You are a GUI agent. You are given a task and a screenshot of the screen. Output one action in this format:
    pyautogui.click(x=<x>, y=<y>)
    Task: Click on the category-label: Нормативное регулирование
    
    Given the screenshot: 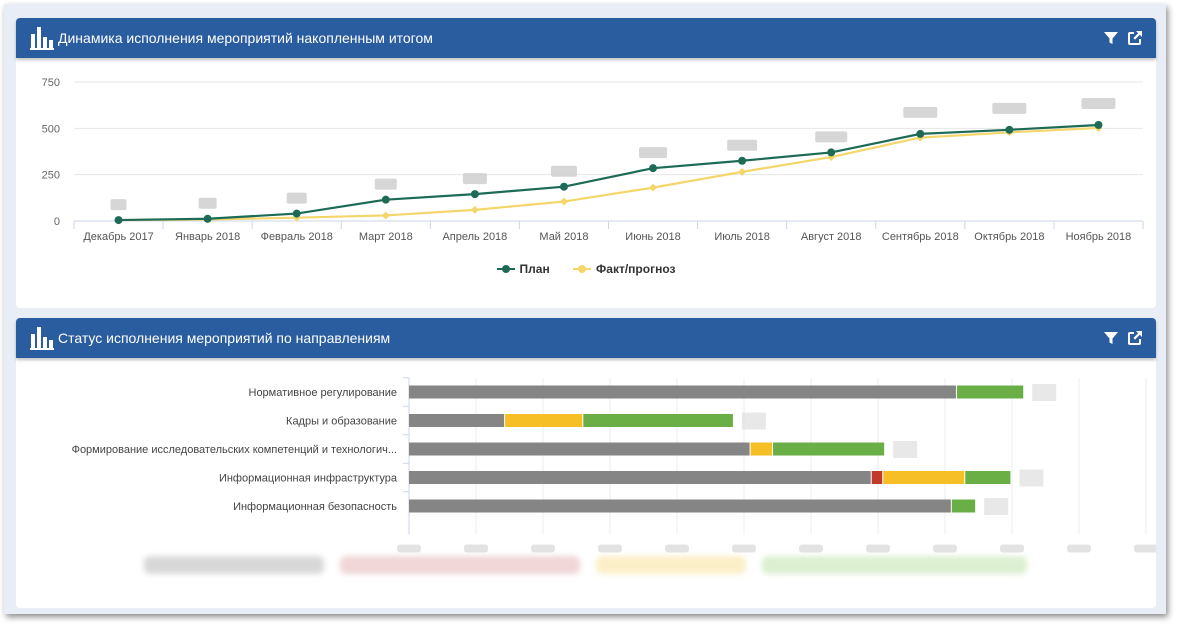 What is the action you would take?
    pyautogui.click(x=323, y=393)
    